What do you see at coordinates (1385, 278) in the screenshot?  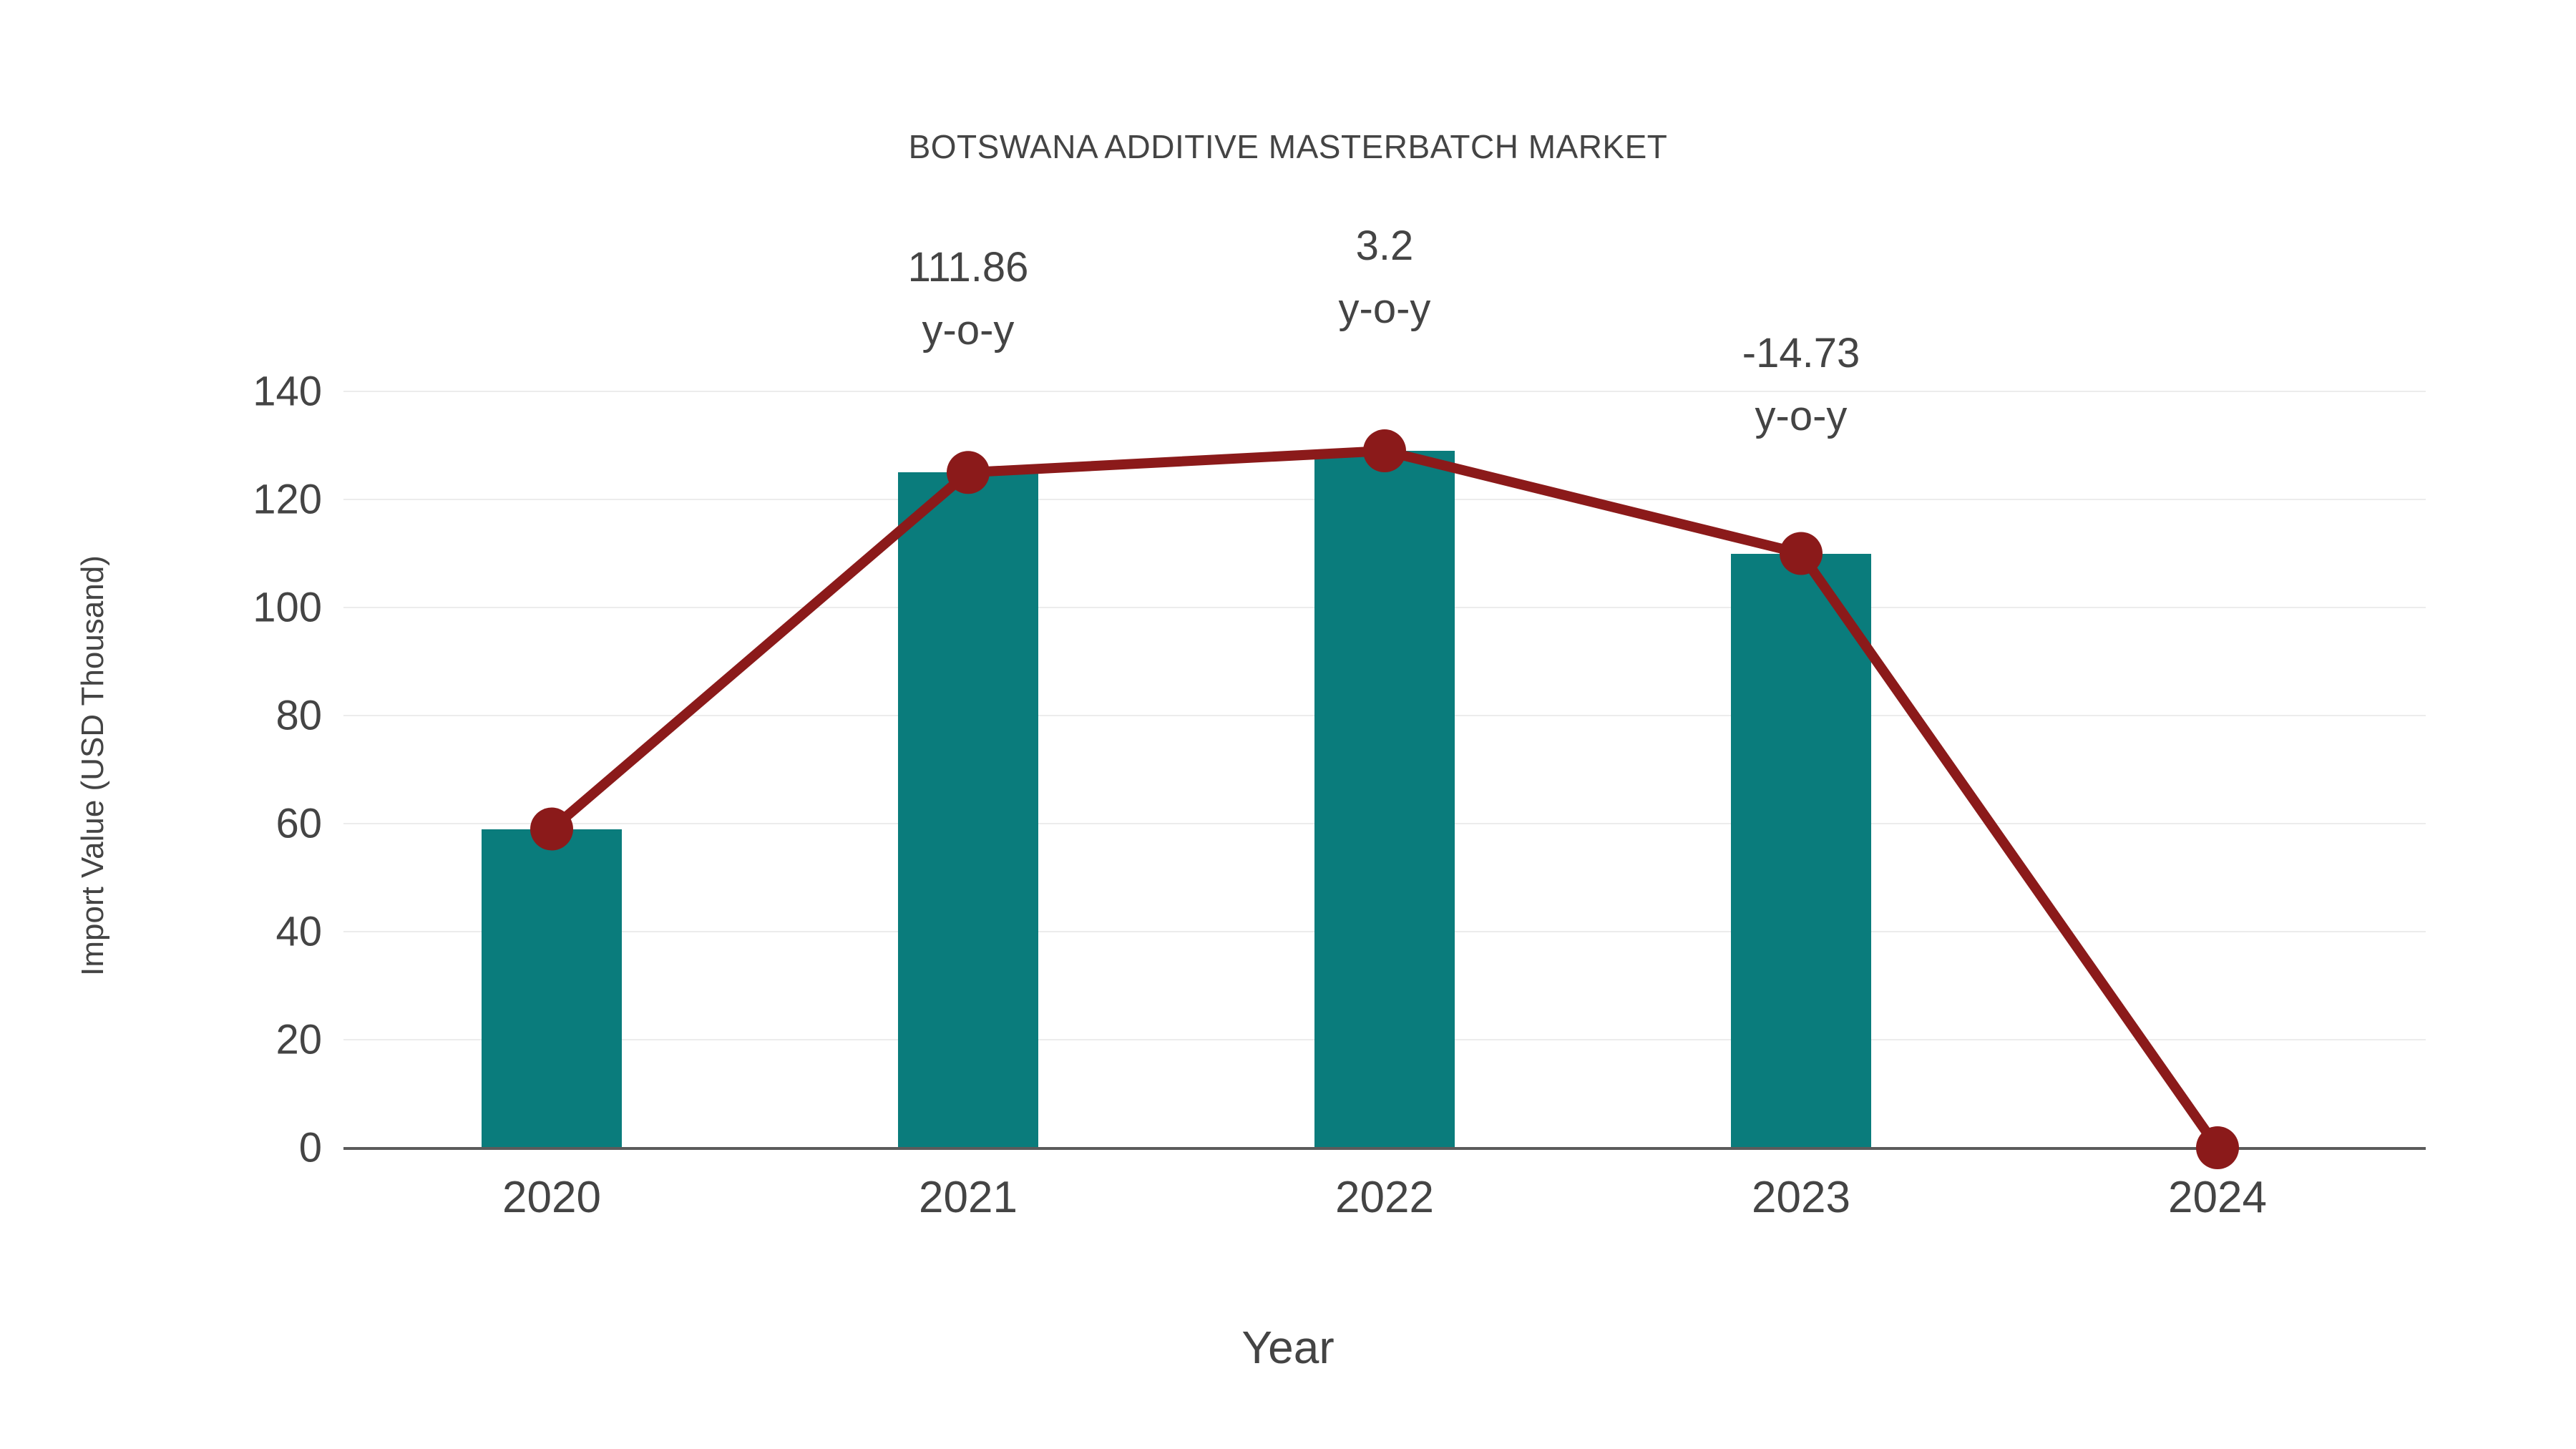 I see `yoy-annotation: 3.2 y-o-y` at bounding box center [1385, 278].